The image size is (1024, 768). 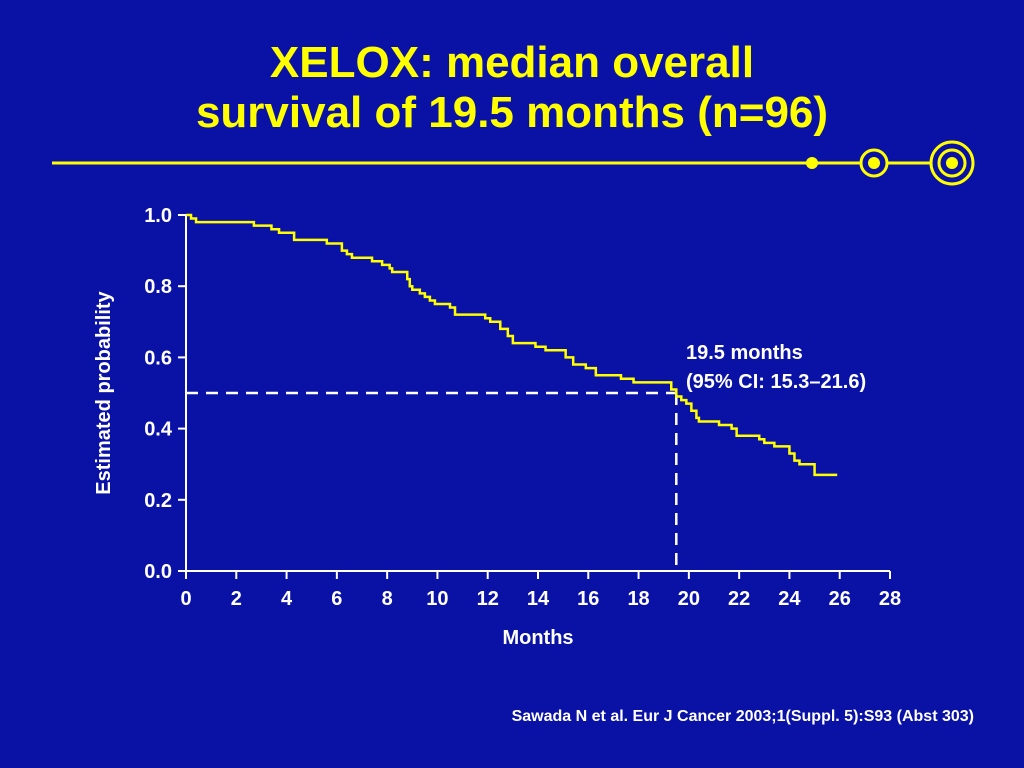 What do you see at coordinates (236, 599) in the screenshot?
I see `x-tick-label: 2` at bounding box center [236, 599].